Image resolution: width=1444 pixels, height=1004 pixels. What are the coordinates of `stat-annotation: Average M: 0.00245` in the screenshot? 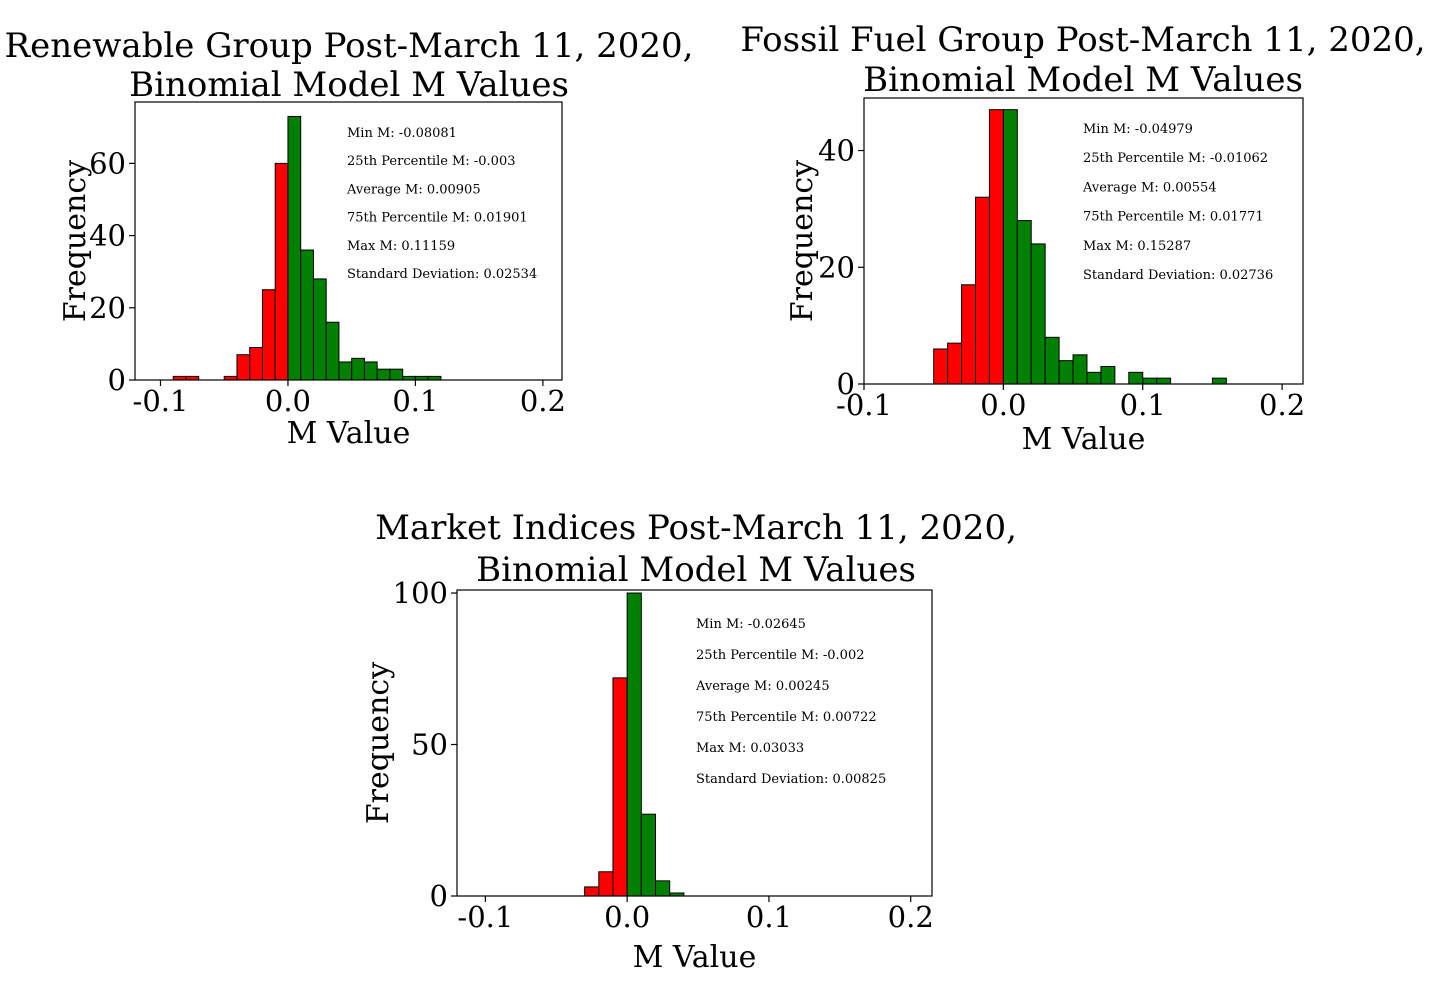 It's located at (762, 686).